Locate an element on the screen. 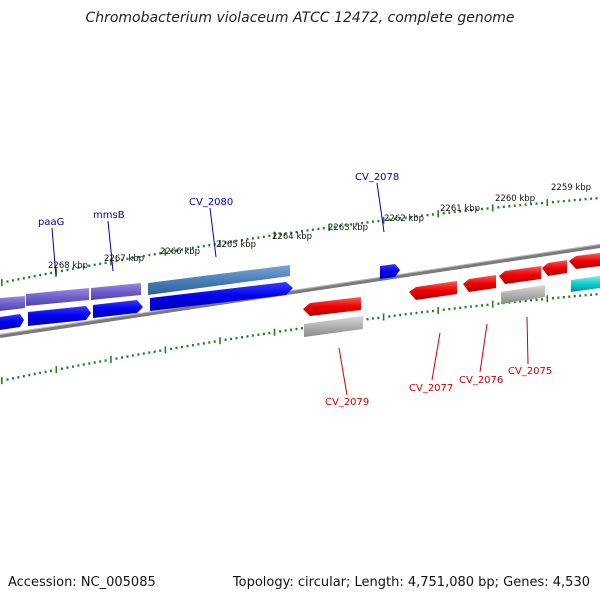 The image size is (600, 600). gene-label-cv-2080: CV_2080 is located at coordinates (211, 202).